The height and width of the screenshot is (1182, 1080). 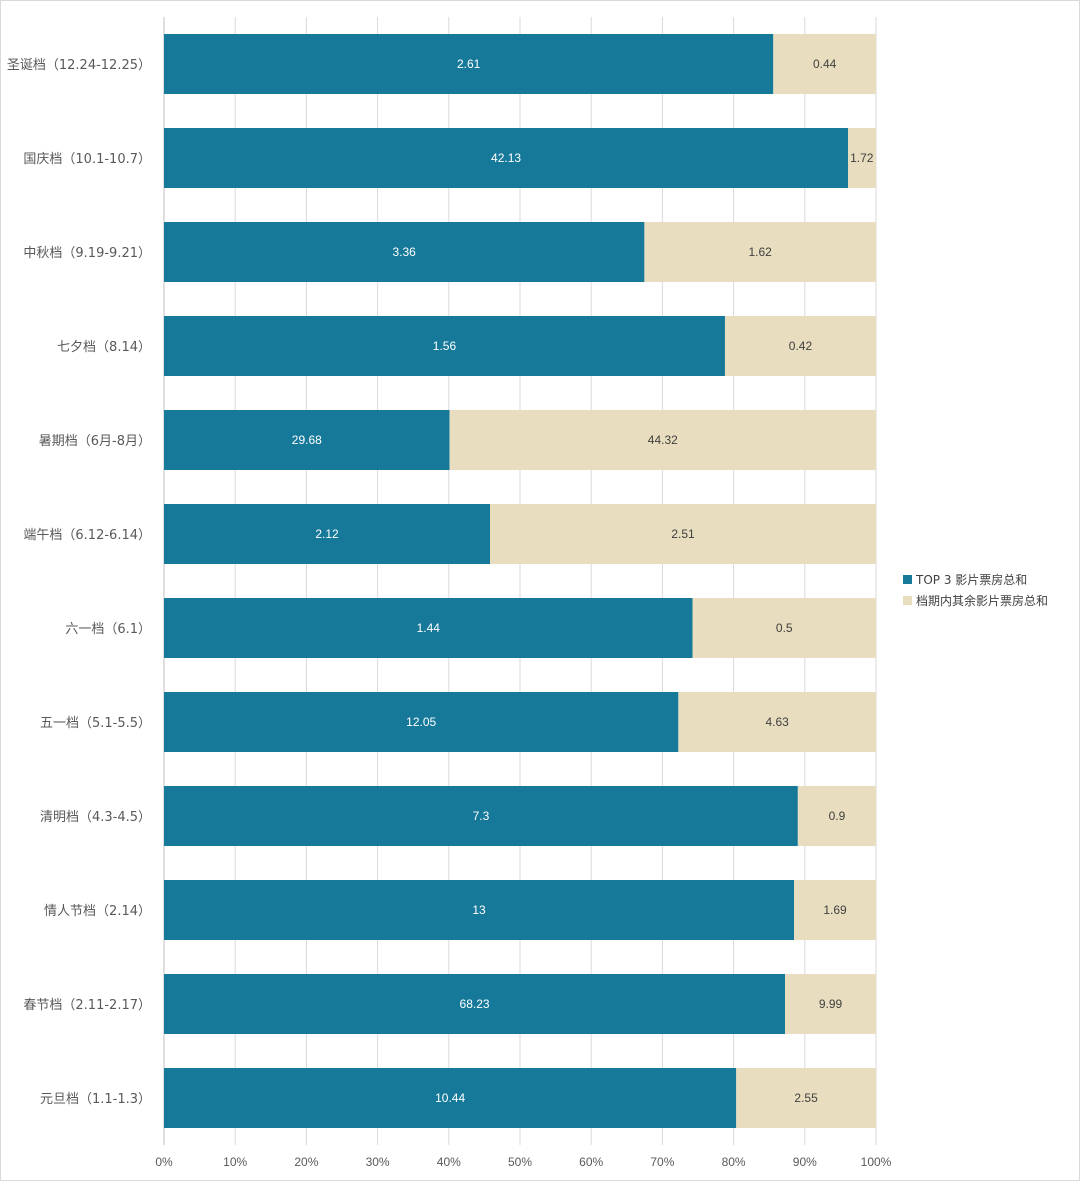 I want to click on data-label-top3: 1.44, so click(x=429, y=628).